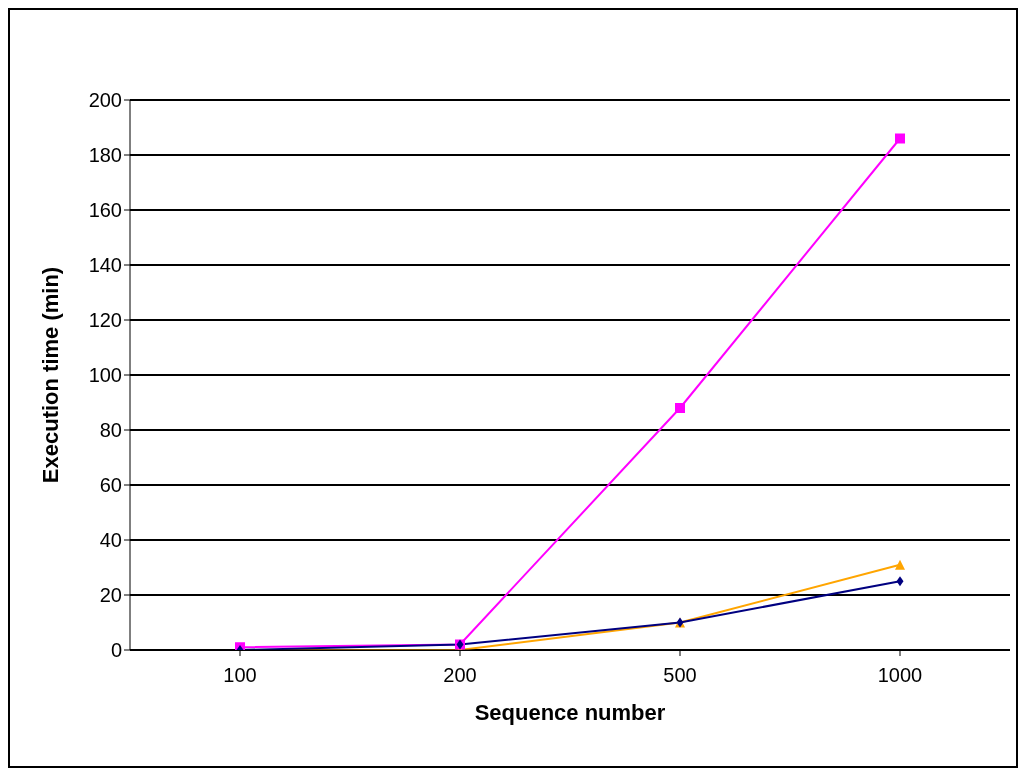 This screenshot has height=784, width=1032. Describe the element at coordinates (900, 675) in the screenshot. I see `x-tick-label: 1000` at that location.